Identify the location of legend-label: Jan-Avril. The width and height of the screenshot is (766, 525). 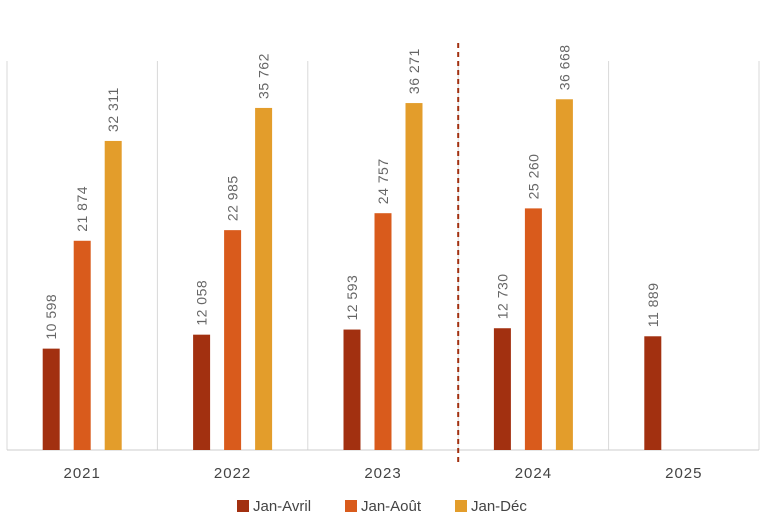
(282, 506).